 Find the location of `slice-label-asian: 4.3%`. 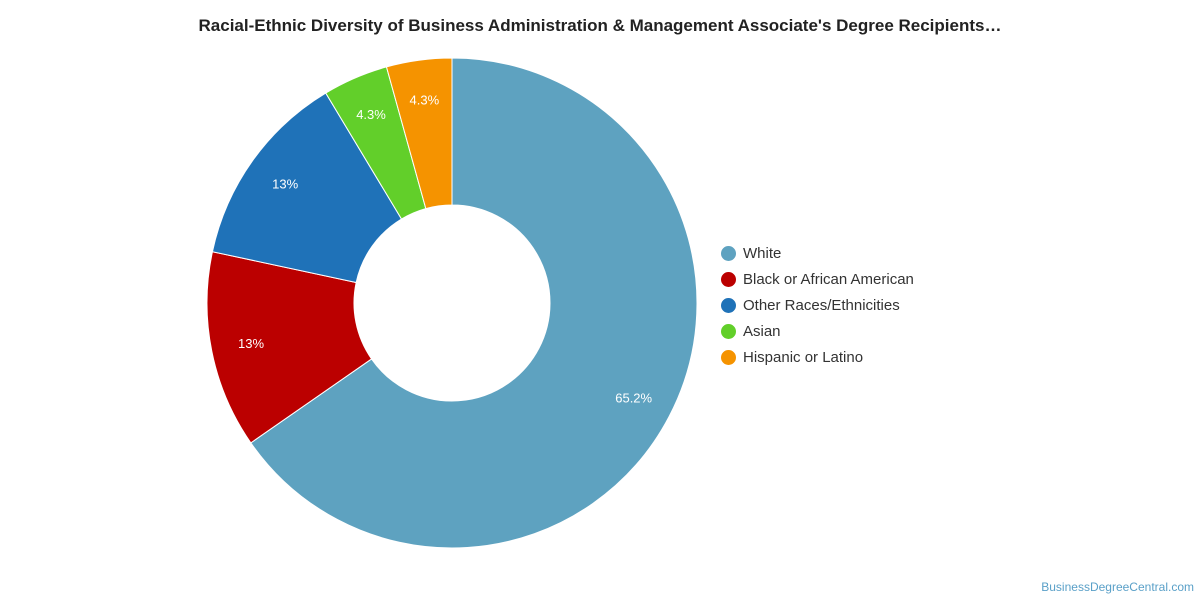

slice-label-asian: 4.3% is located at coordinates (371, 114).